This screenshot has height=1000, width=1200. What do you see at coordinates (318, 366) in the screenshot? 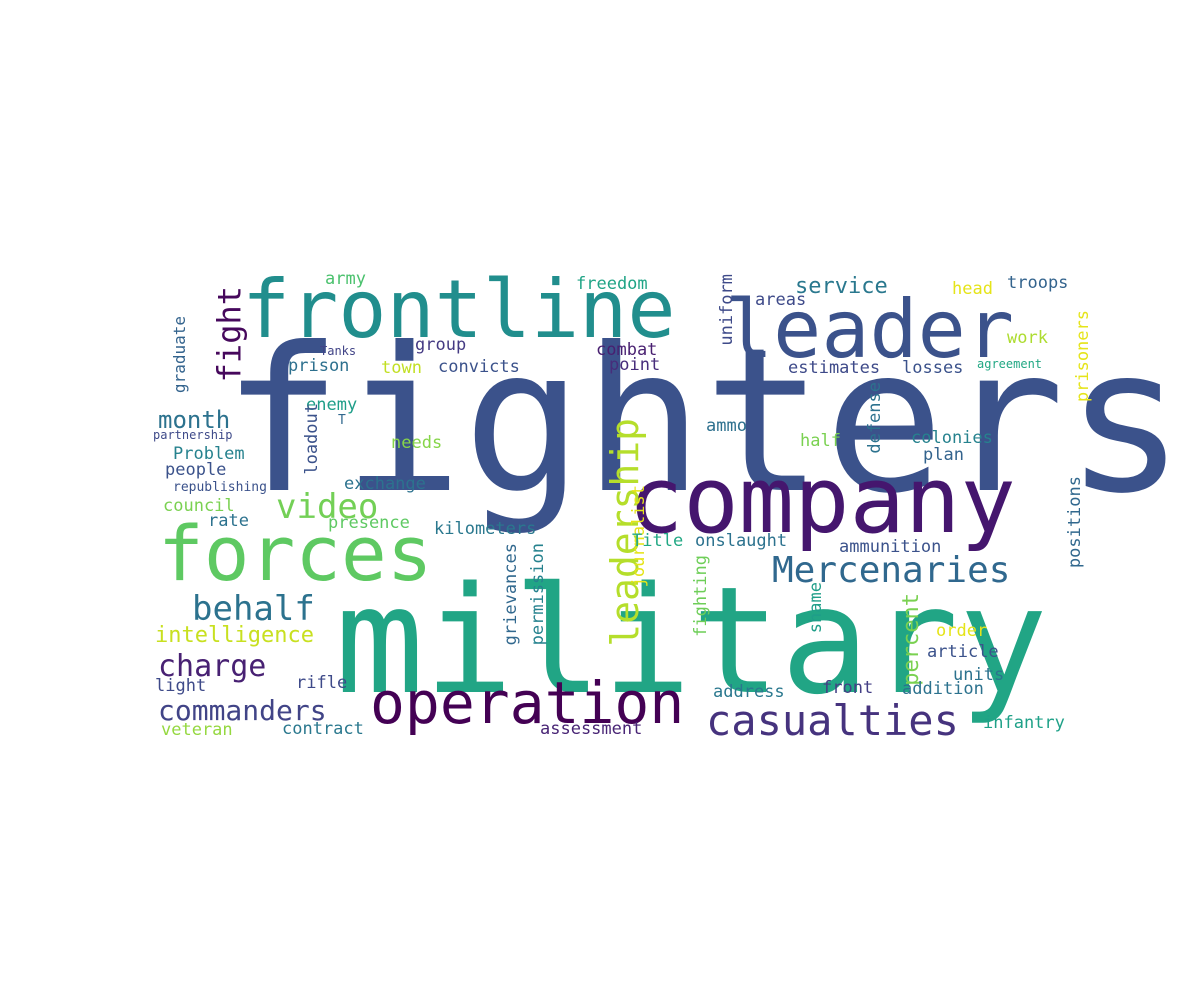
I see `word-prison: prison` at bounding box center [318, 366].